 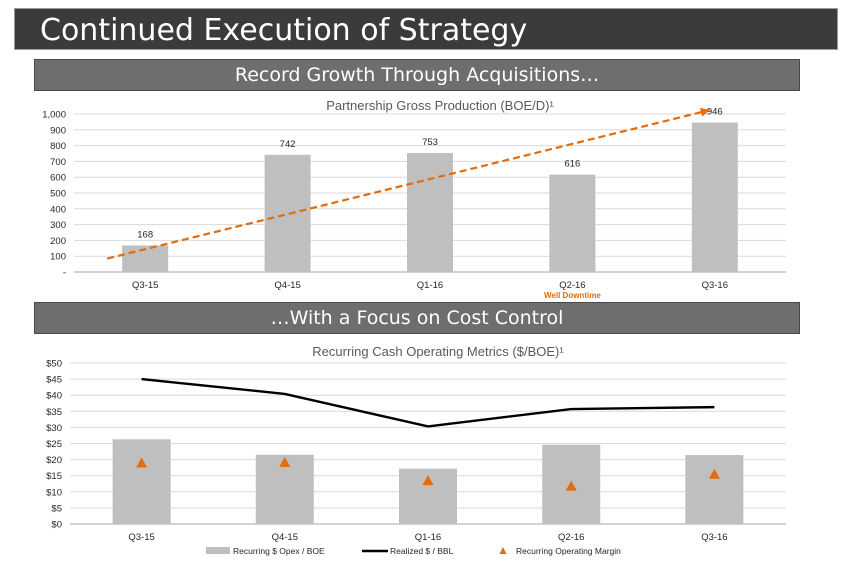 I want to click on title-bar: Continued Execution of Strategy, so click(x=426, y=29).